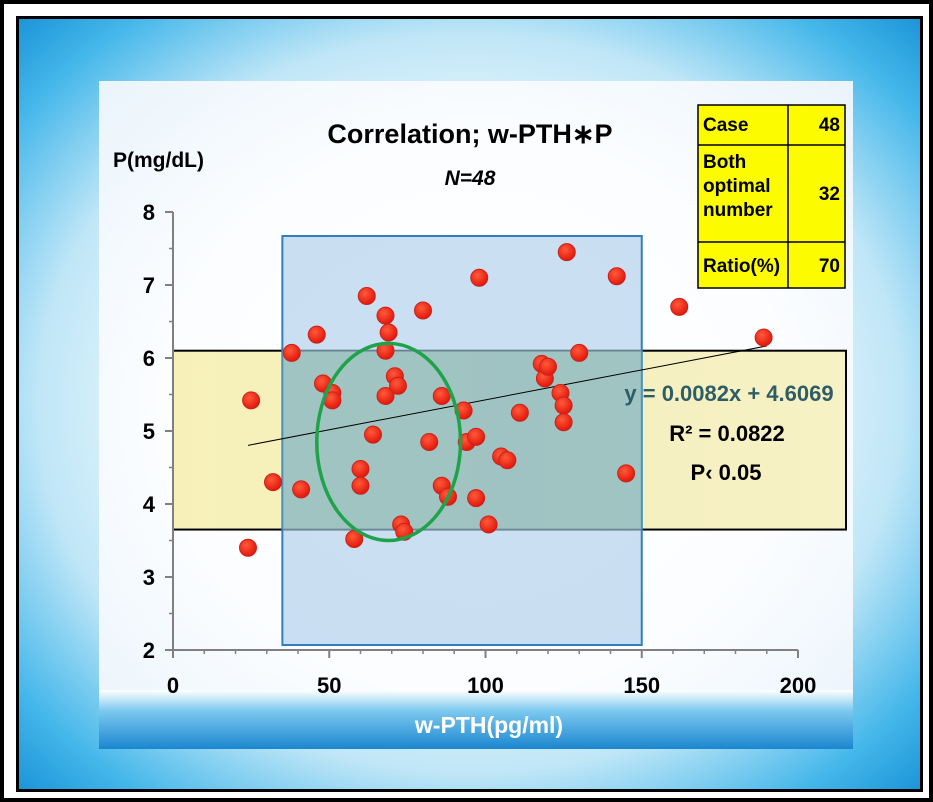  I want to click on xlabel-strip, so click(476, 719).